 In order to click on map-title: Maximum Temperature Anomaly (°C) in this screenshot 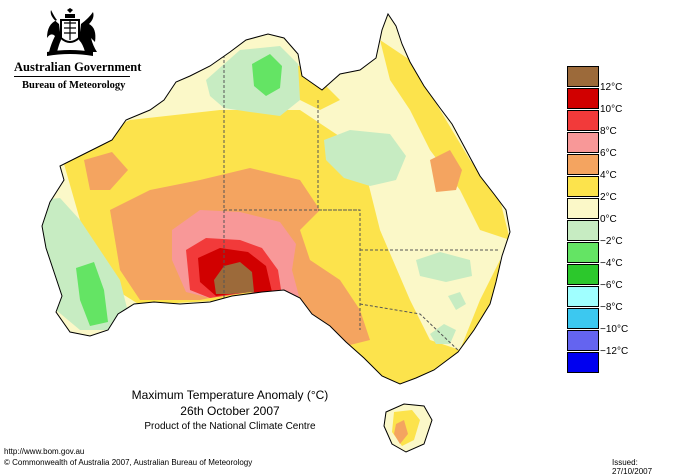, I will do `click(230, 395)`.